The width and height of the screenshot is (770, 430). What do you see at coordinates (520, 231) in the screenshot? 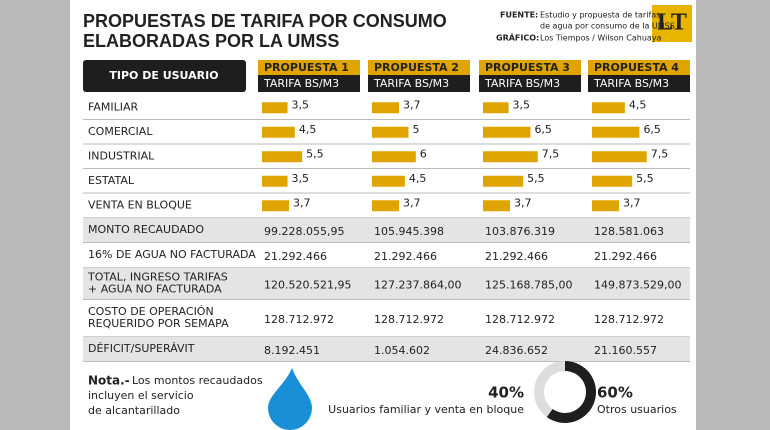
I see `cell-value: 103.876.319` at bounding box center [520, 231].